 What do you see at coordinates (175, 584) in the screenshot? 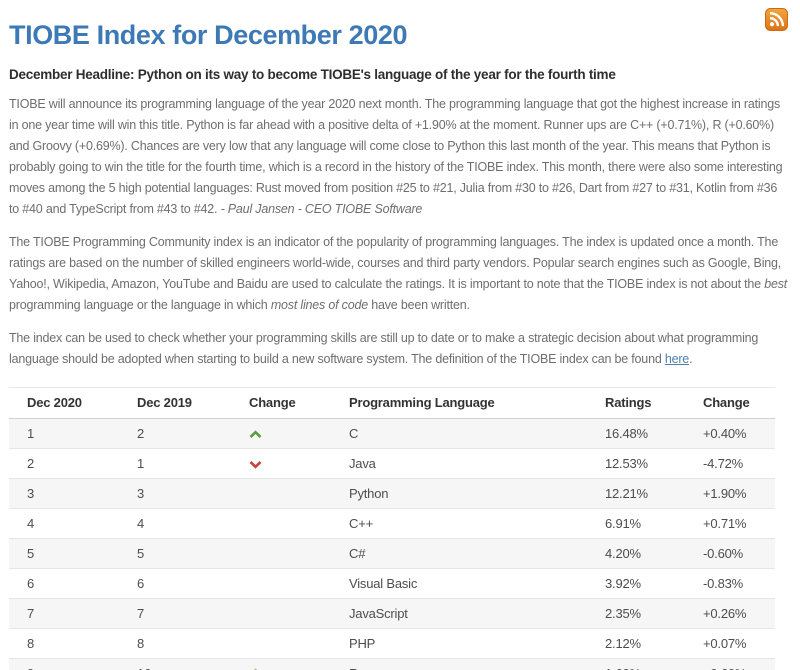
I see `rank-2019-cell: 6` at bounding box center [175, 584].